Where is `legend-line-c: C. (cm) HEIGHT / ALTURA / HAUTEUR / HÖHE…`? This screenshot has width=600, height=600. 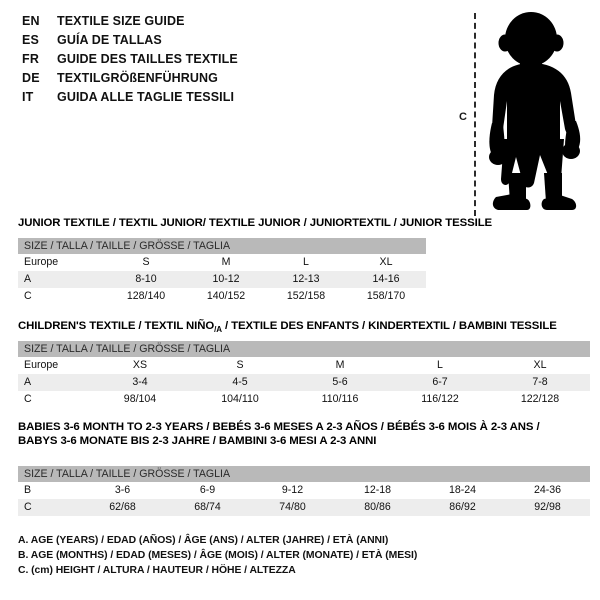 legend-line-c: C. (cm) HEIGHT / ALTURA / HAUTEUR / HÖHE… is located at coordinates (157, 570).